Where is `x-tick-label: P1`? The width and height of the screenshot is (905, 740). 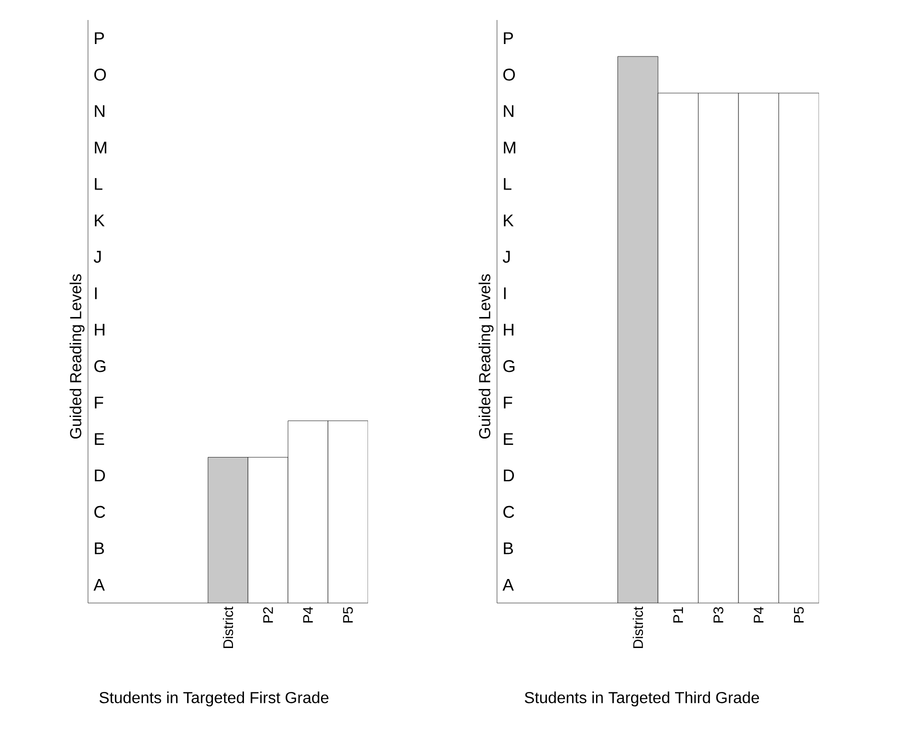
x-tick-label: P1 is located at coordinates (678, 614).